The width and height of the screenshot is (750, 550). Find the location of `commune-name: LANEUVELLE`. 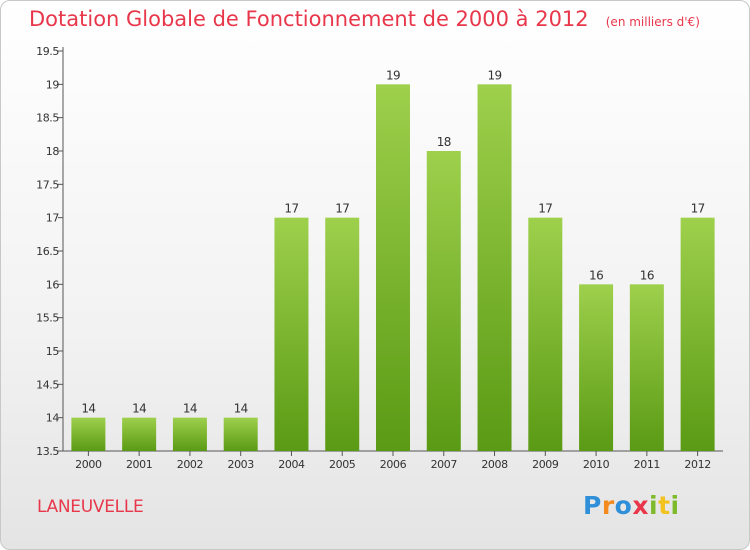

commune-name: LANEUVELLE is located at coordinates (90, 507).